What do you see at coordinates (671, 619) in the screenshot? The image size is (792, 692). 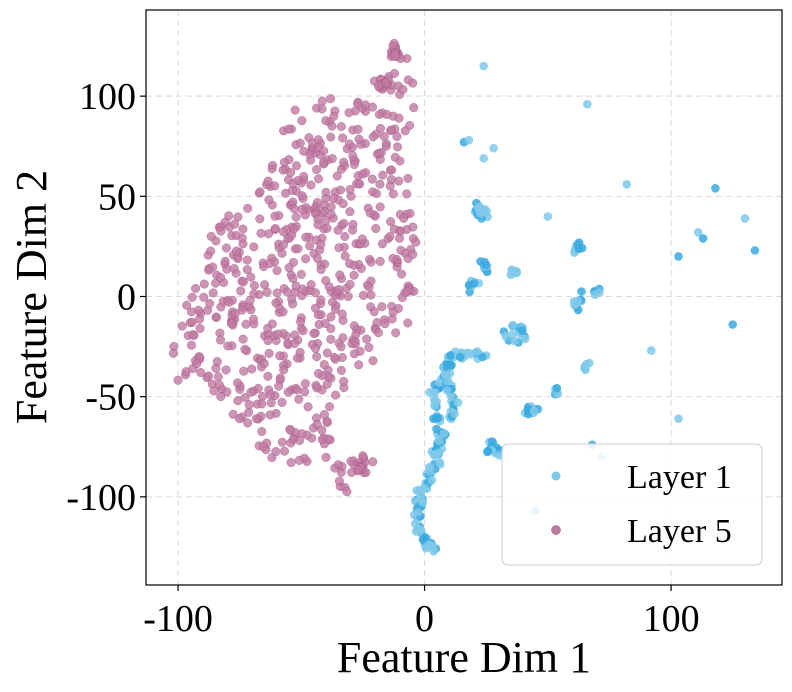 I see `x-tick-label: 100` at bounding box center [671, 619].